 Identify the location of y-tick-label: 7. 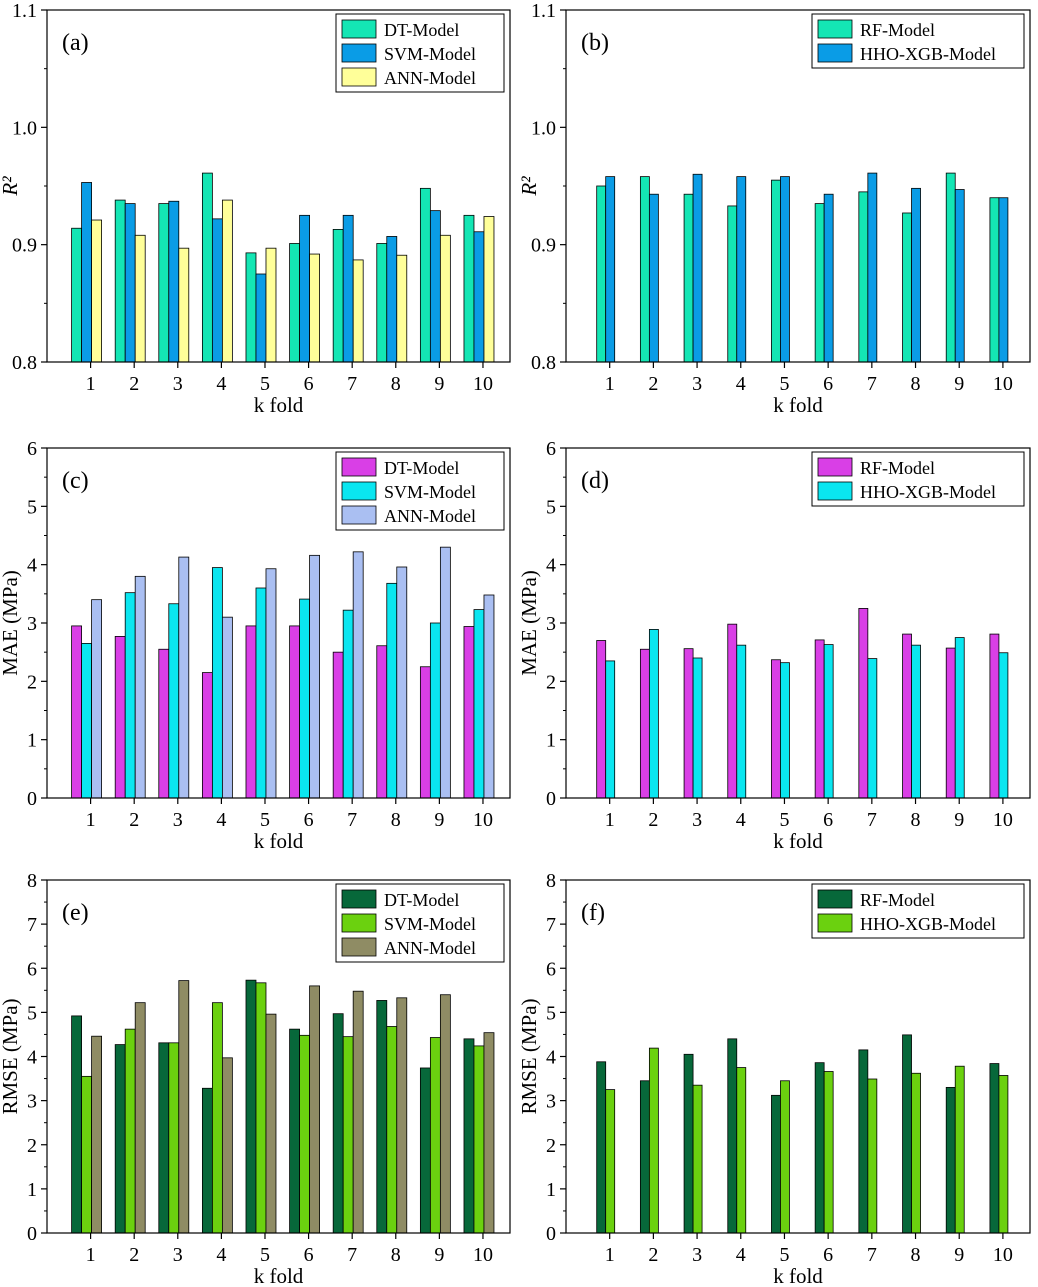
(32, 925).